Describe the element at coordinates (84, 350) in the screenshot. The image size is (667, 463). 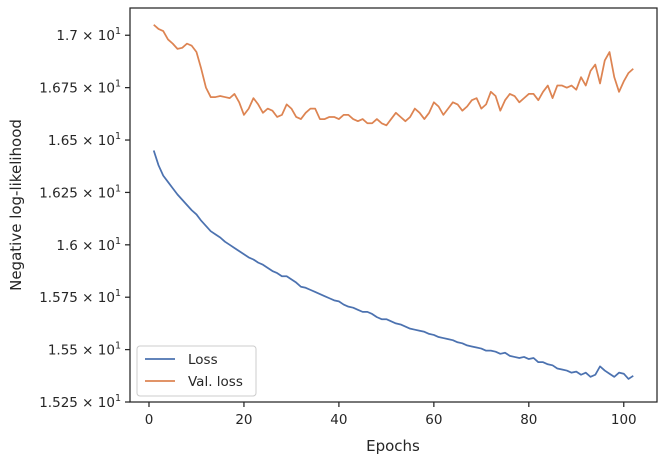
I see `y-tick-label: 1.55 × 10¹` at that location.